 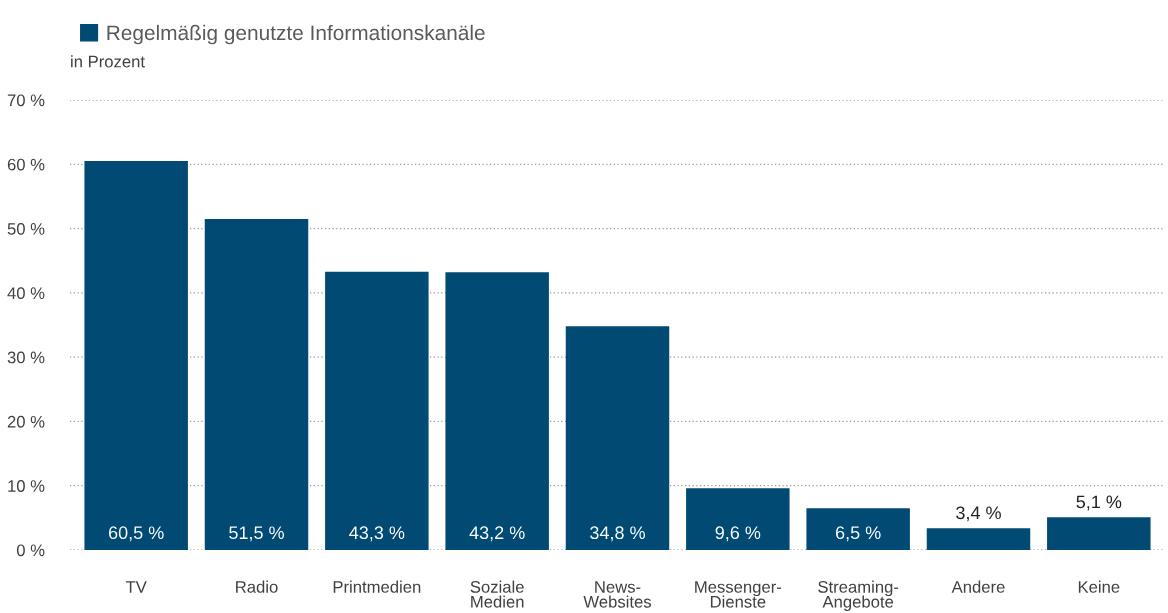 What do you see at coordinates (978, 586) in the screenshot?
I see `x-tick-label: Andere` at bounding box center [978, 586].